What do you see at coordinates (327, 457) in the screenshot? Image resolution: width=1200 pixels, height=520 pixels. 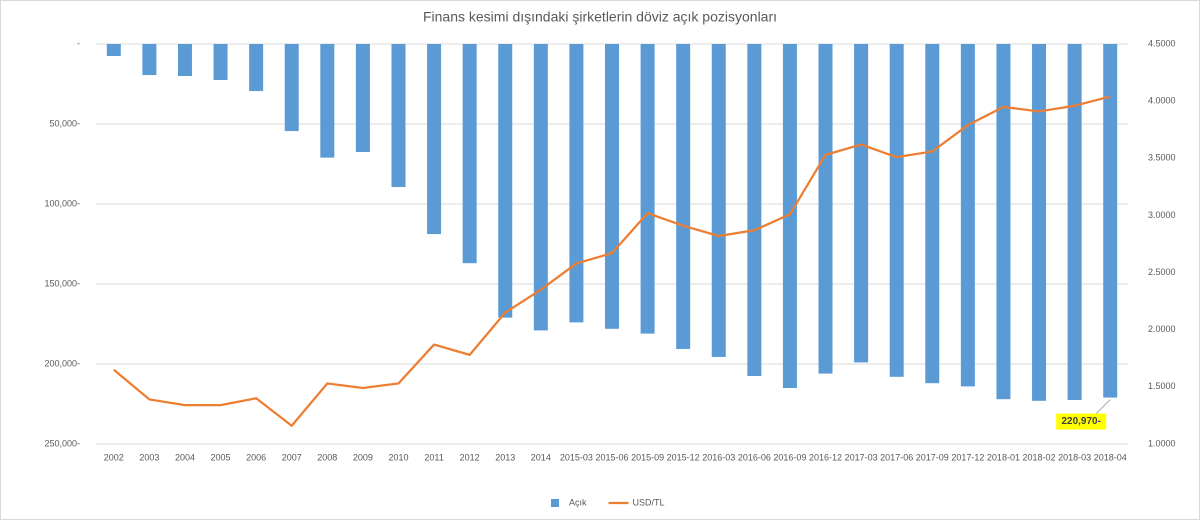 I see `x-tick-label: 2008` at bounding box center [327, 457].